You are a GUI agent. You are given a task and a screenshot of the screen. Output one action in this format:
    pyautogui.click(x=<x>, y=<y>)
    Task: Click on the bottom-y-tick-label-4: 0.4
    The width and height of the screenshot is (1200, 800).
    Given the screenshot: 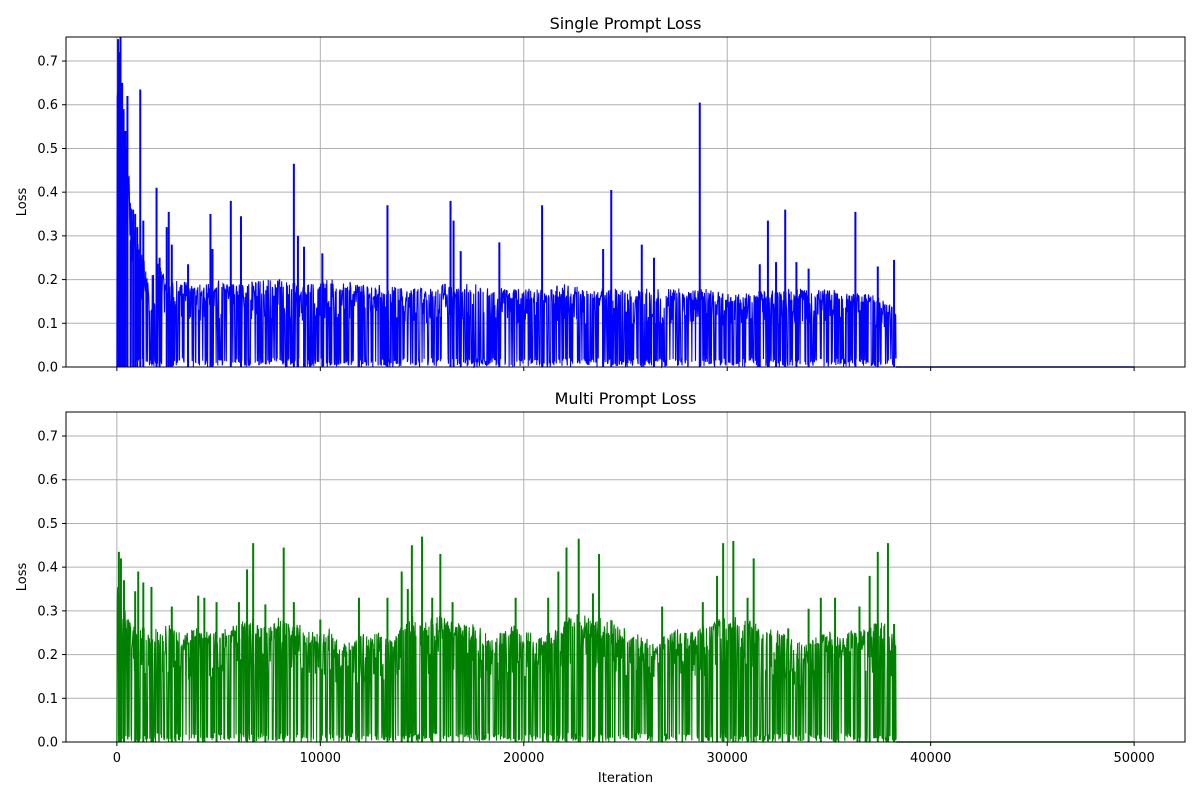 What is the action you would take?
    pyautogui.click(x=47, y=568)
    